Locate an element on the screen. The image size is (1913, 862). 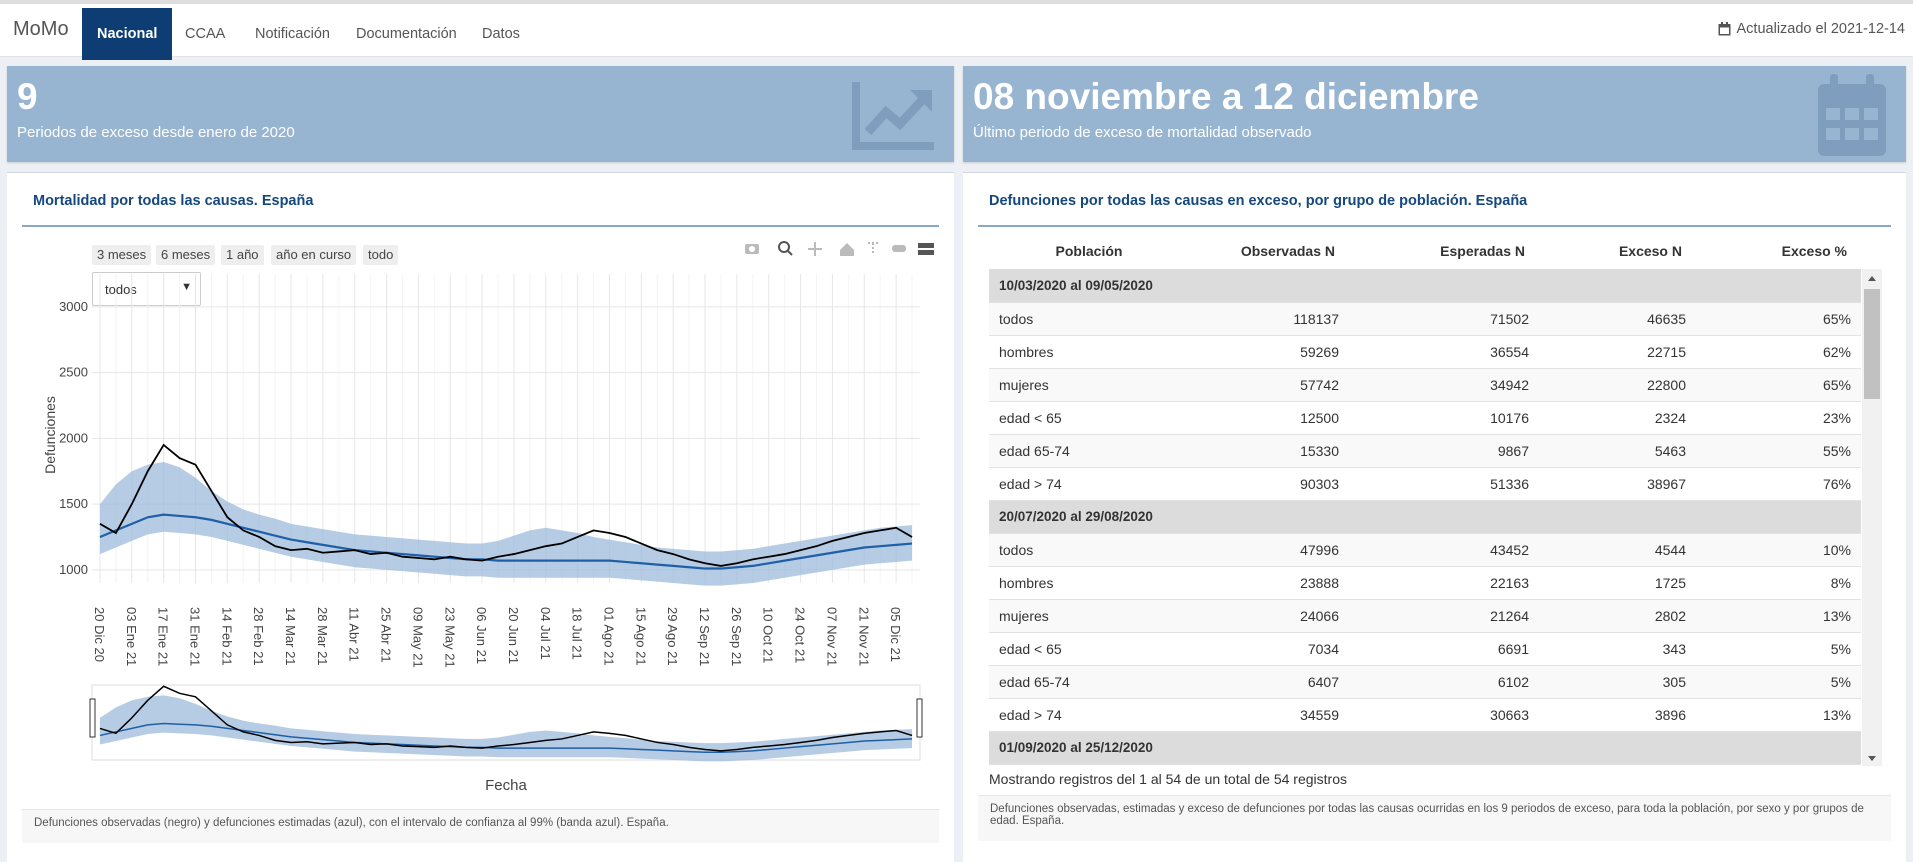
y-tick-label: 1000 is located at coordinates (73, 569).